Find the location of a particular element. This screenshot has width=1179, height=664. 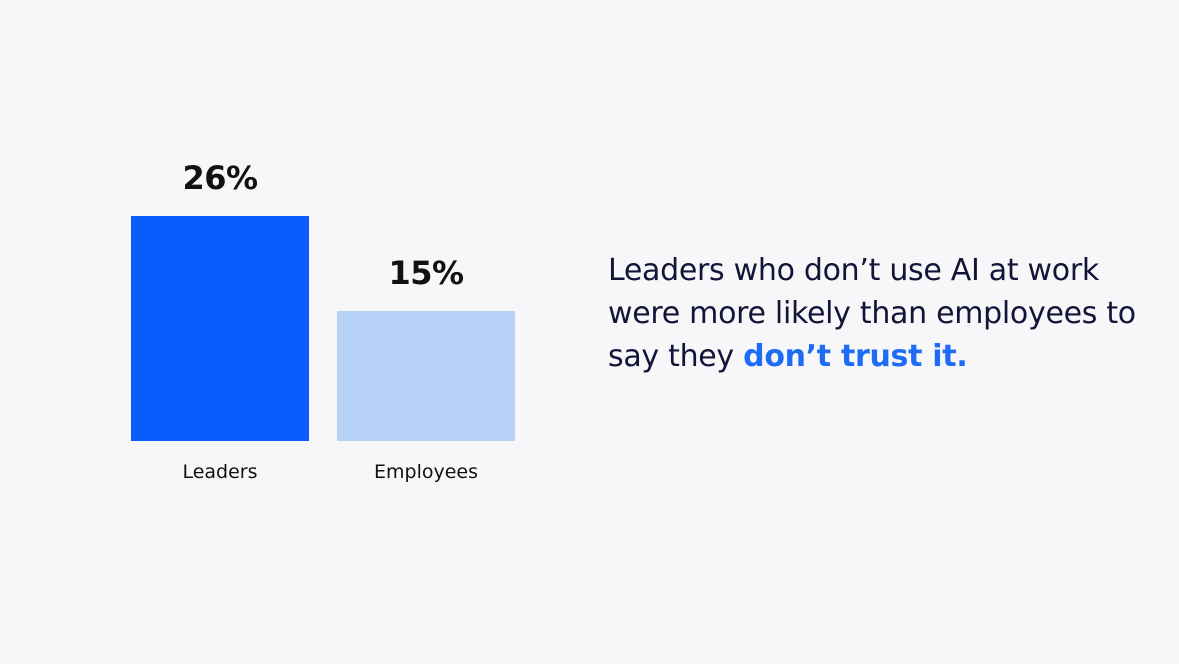

data-label-leaders: 26% is located at coordinates (220, 178).